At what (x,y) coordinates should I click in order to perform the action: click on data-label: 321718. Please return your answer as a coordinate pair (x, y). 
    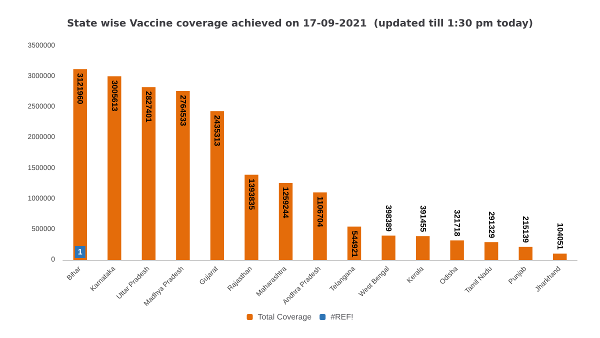
    Looking at the image, I should click on (457, 223).